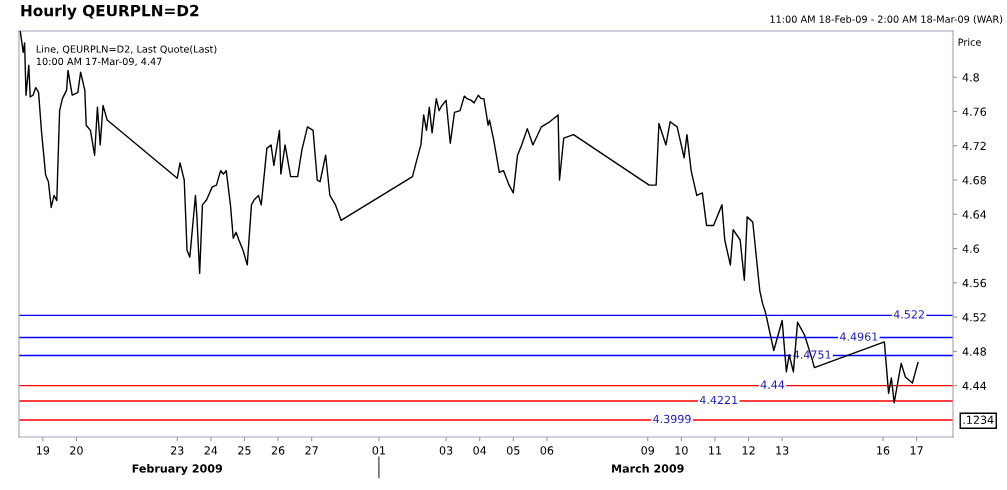 This screenshot has height=490, width=1007. I want to click on x-tick-label: 20, so click(76, 450).